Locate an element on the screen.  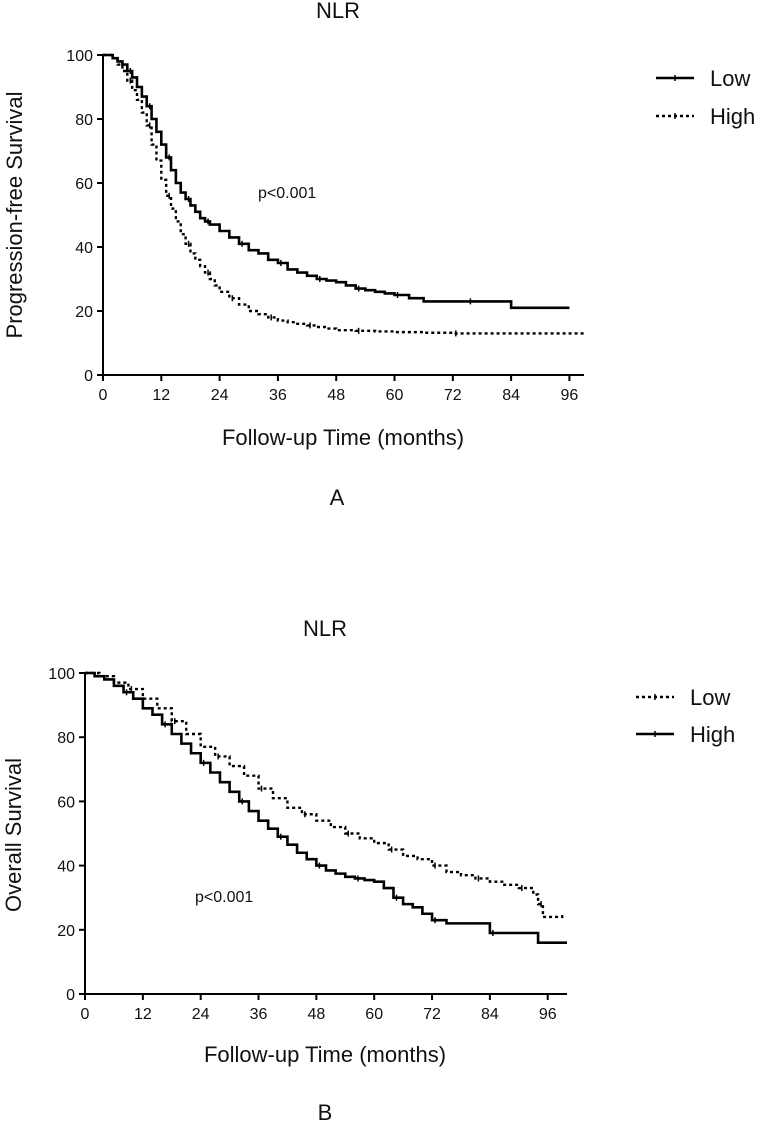
y-axis-label: Progression-free Survival is located at coordinates (14, 215).